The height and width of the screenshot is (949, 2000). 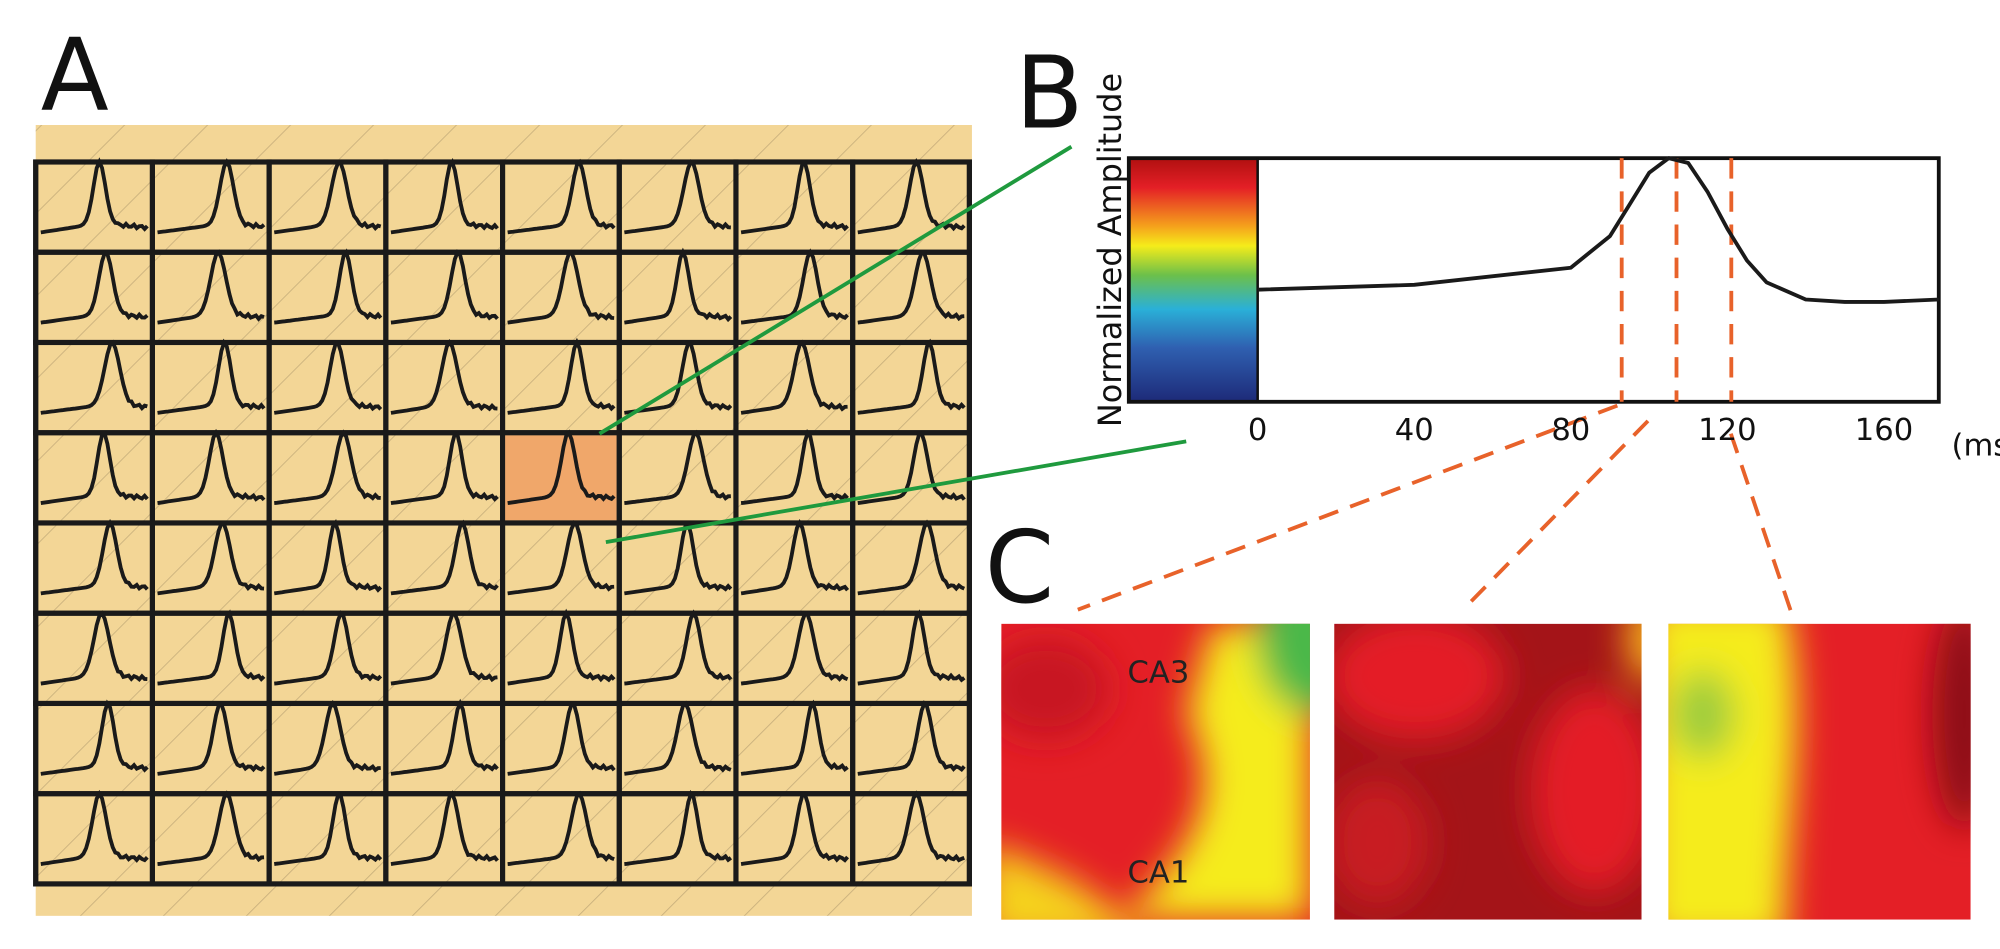 I want to click on connectors-c, so click(x=1435, y=509).